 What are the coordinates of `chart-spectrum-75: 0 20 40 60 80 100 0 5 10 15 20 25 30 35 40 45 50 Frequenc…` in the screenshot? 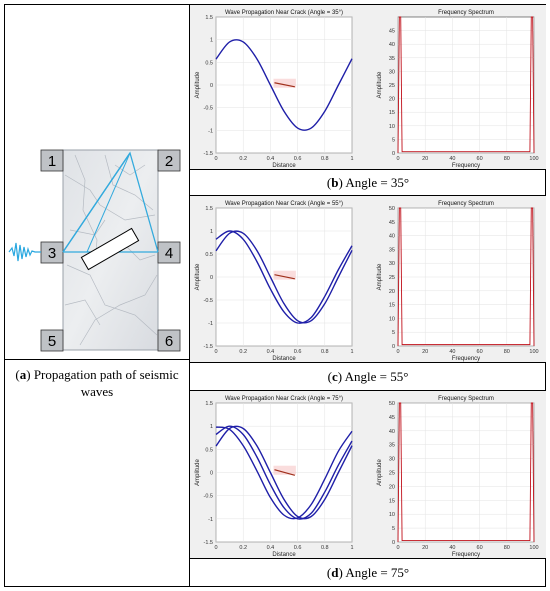 It's located at (458, 477).